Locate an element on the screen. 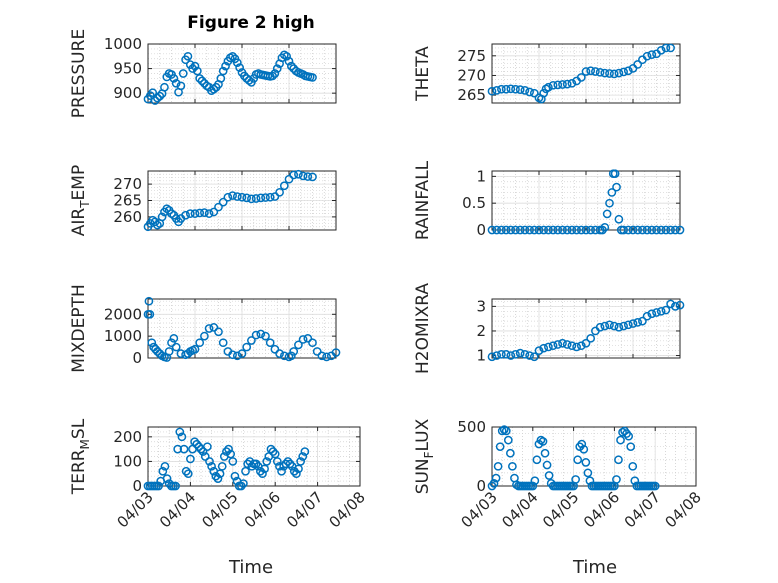 The height and width of the screenshot is (583, 778). y-tick-label: 2000 is located at coordinates (123, 314).